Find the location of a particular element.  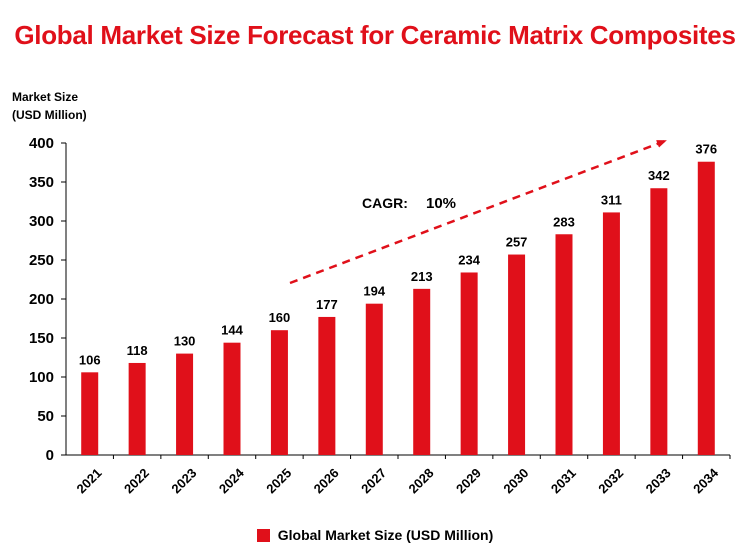

x-tick-label: 2024 is located at coordinates (232, 481).